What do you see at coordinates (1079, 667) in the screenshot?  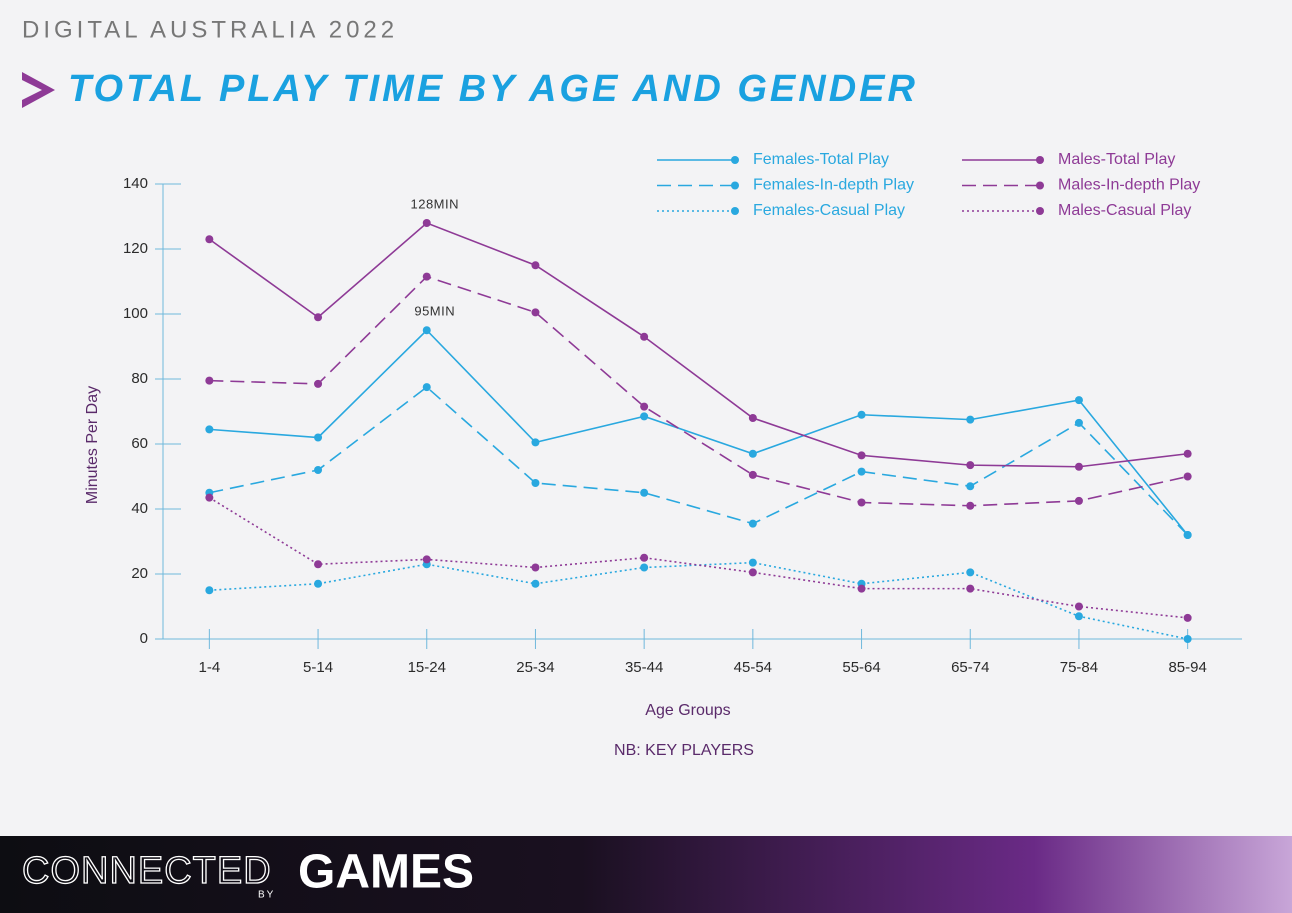 I see `x-tick-label: 75-84` at bounding box center [1079, 667].